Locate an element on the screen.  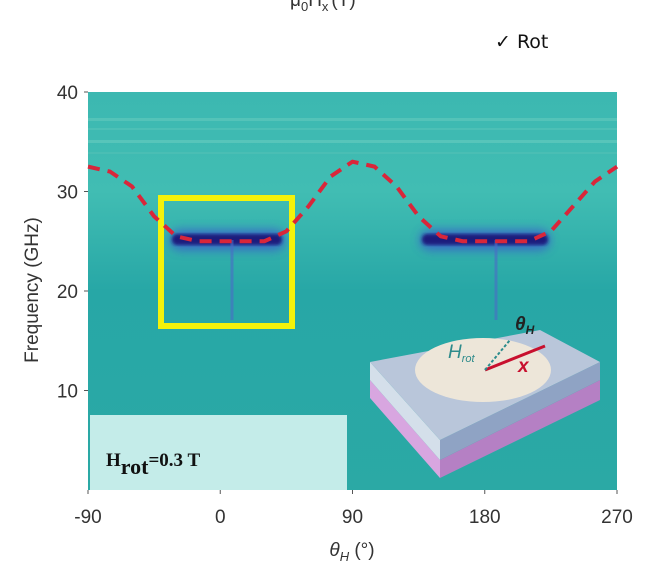
chart-title: μ0Hx (T) is located at coordinates (323, 7).